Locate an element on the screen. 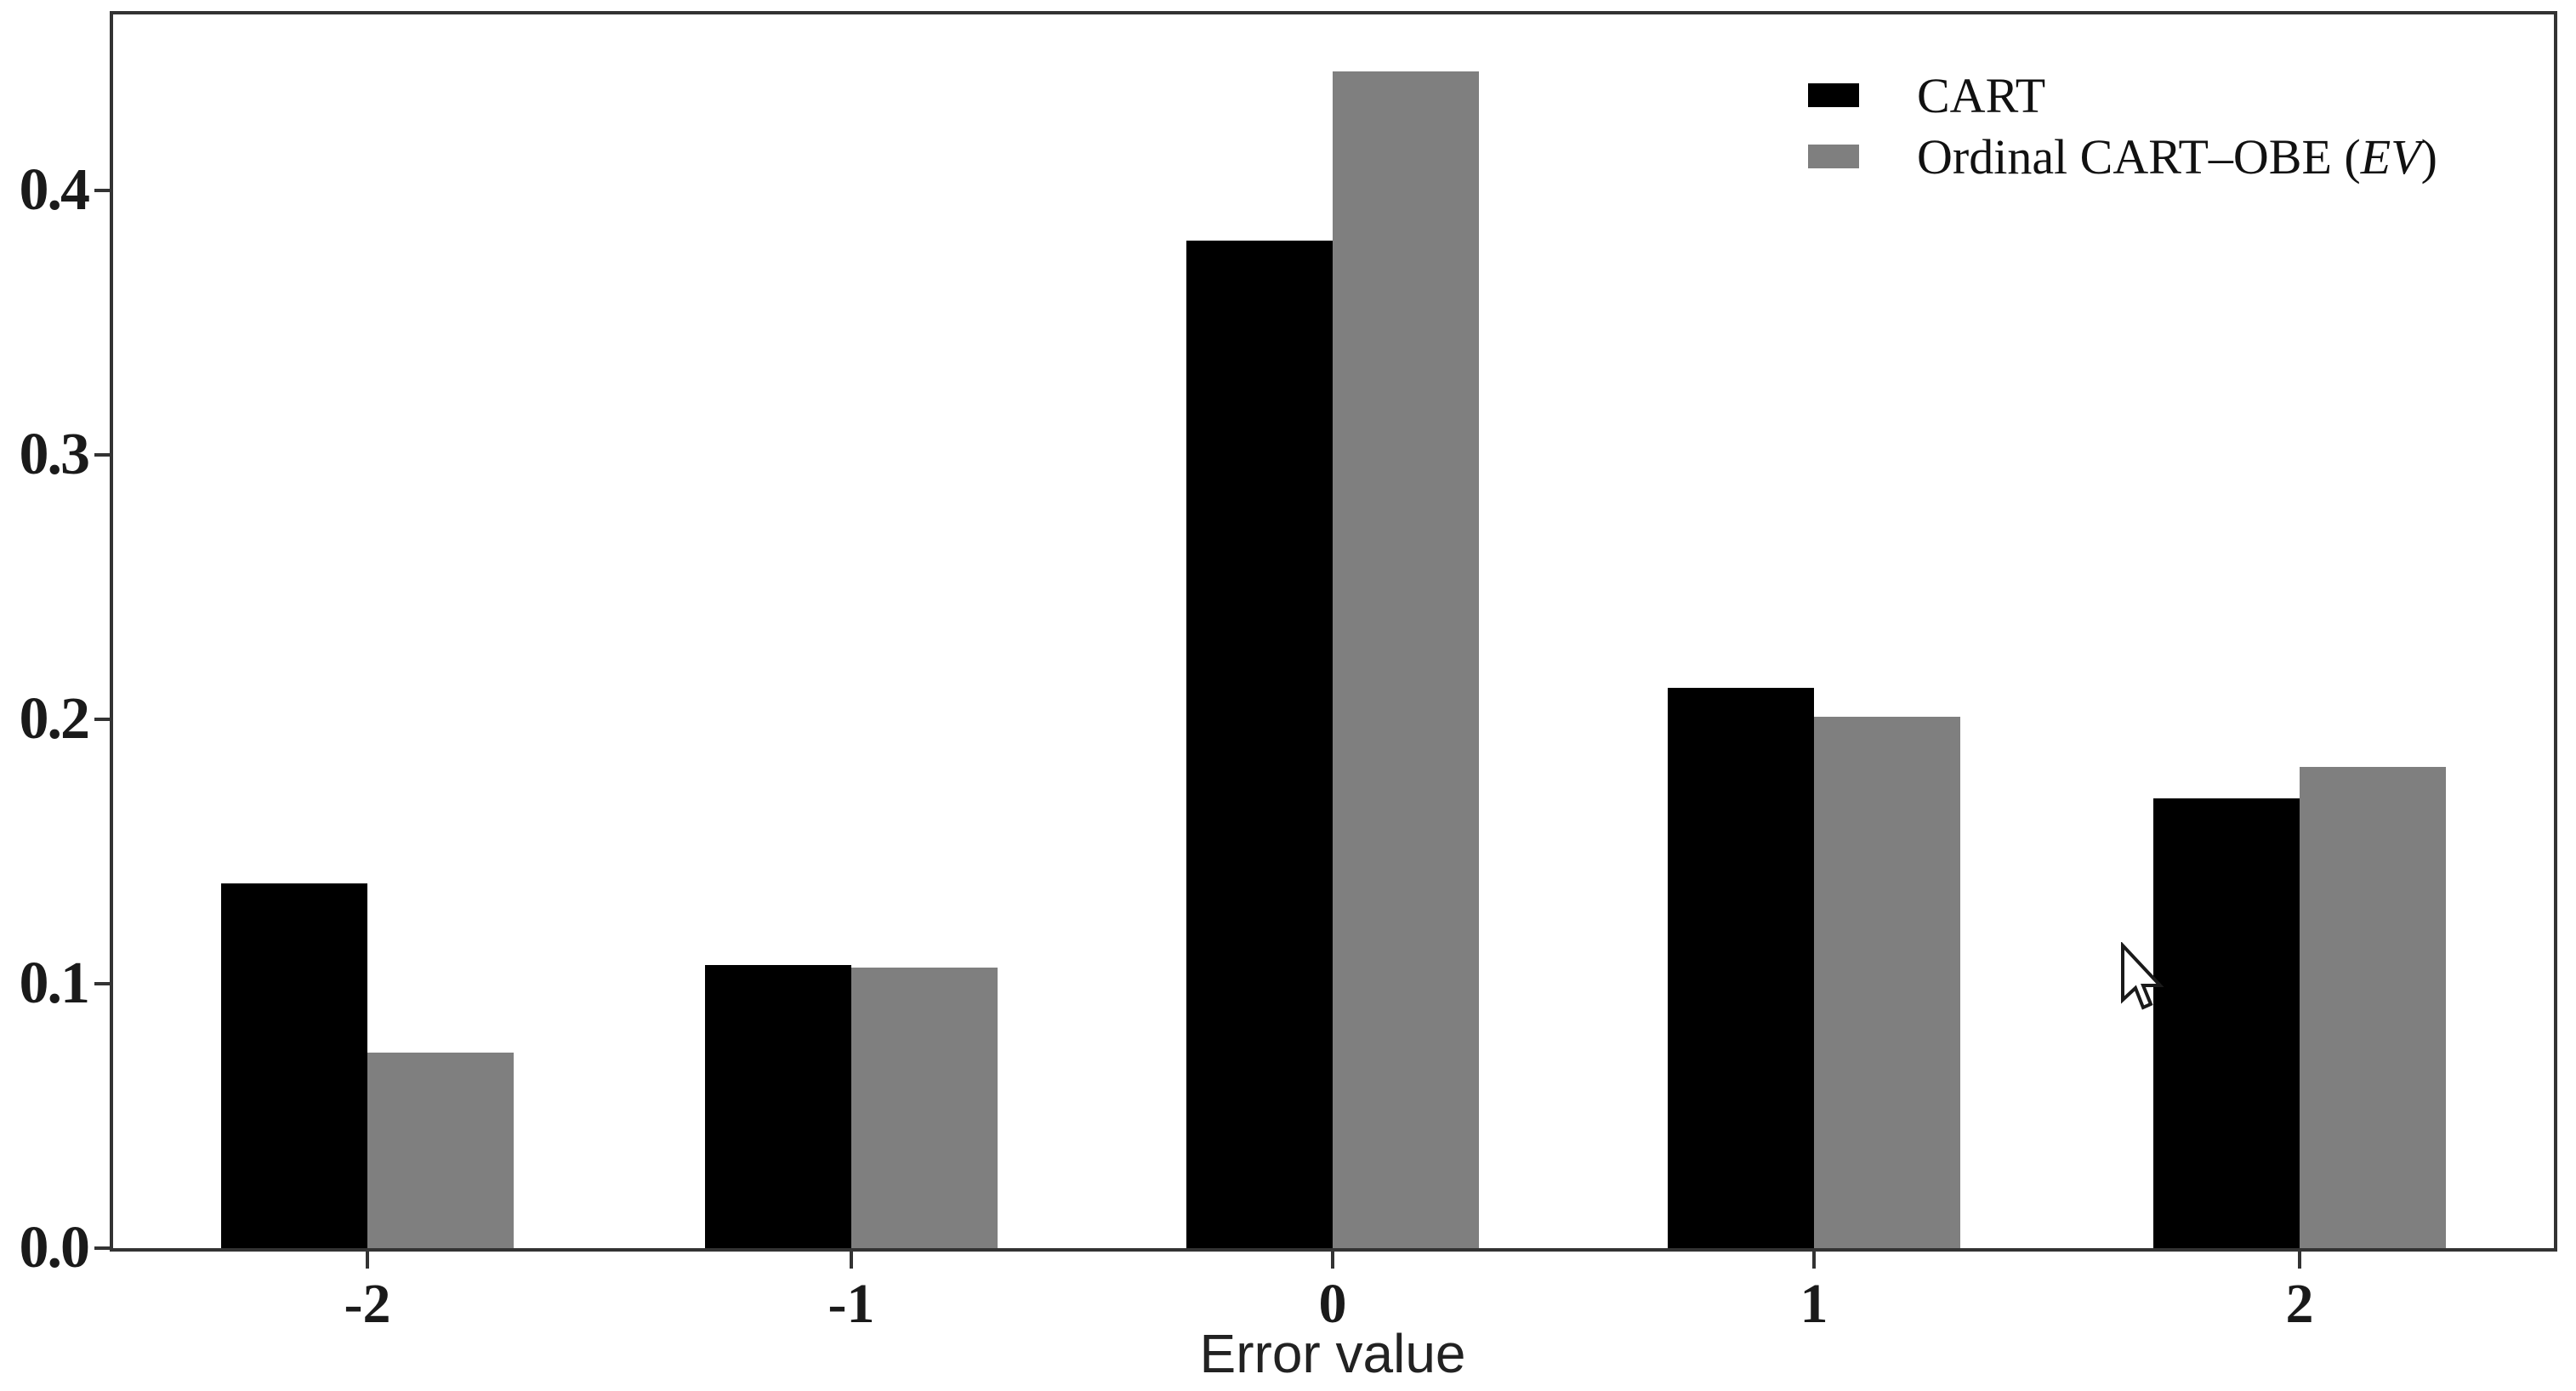 The height and width of the screenshot is (1391, 2576). y-tick-label: 0.4 is located at coordinates (55, 190).